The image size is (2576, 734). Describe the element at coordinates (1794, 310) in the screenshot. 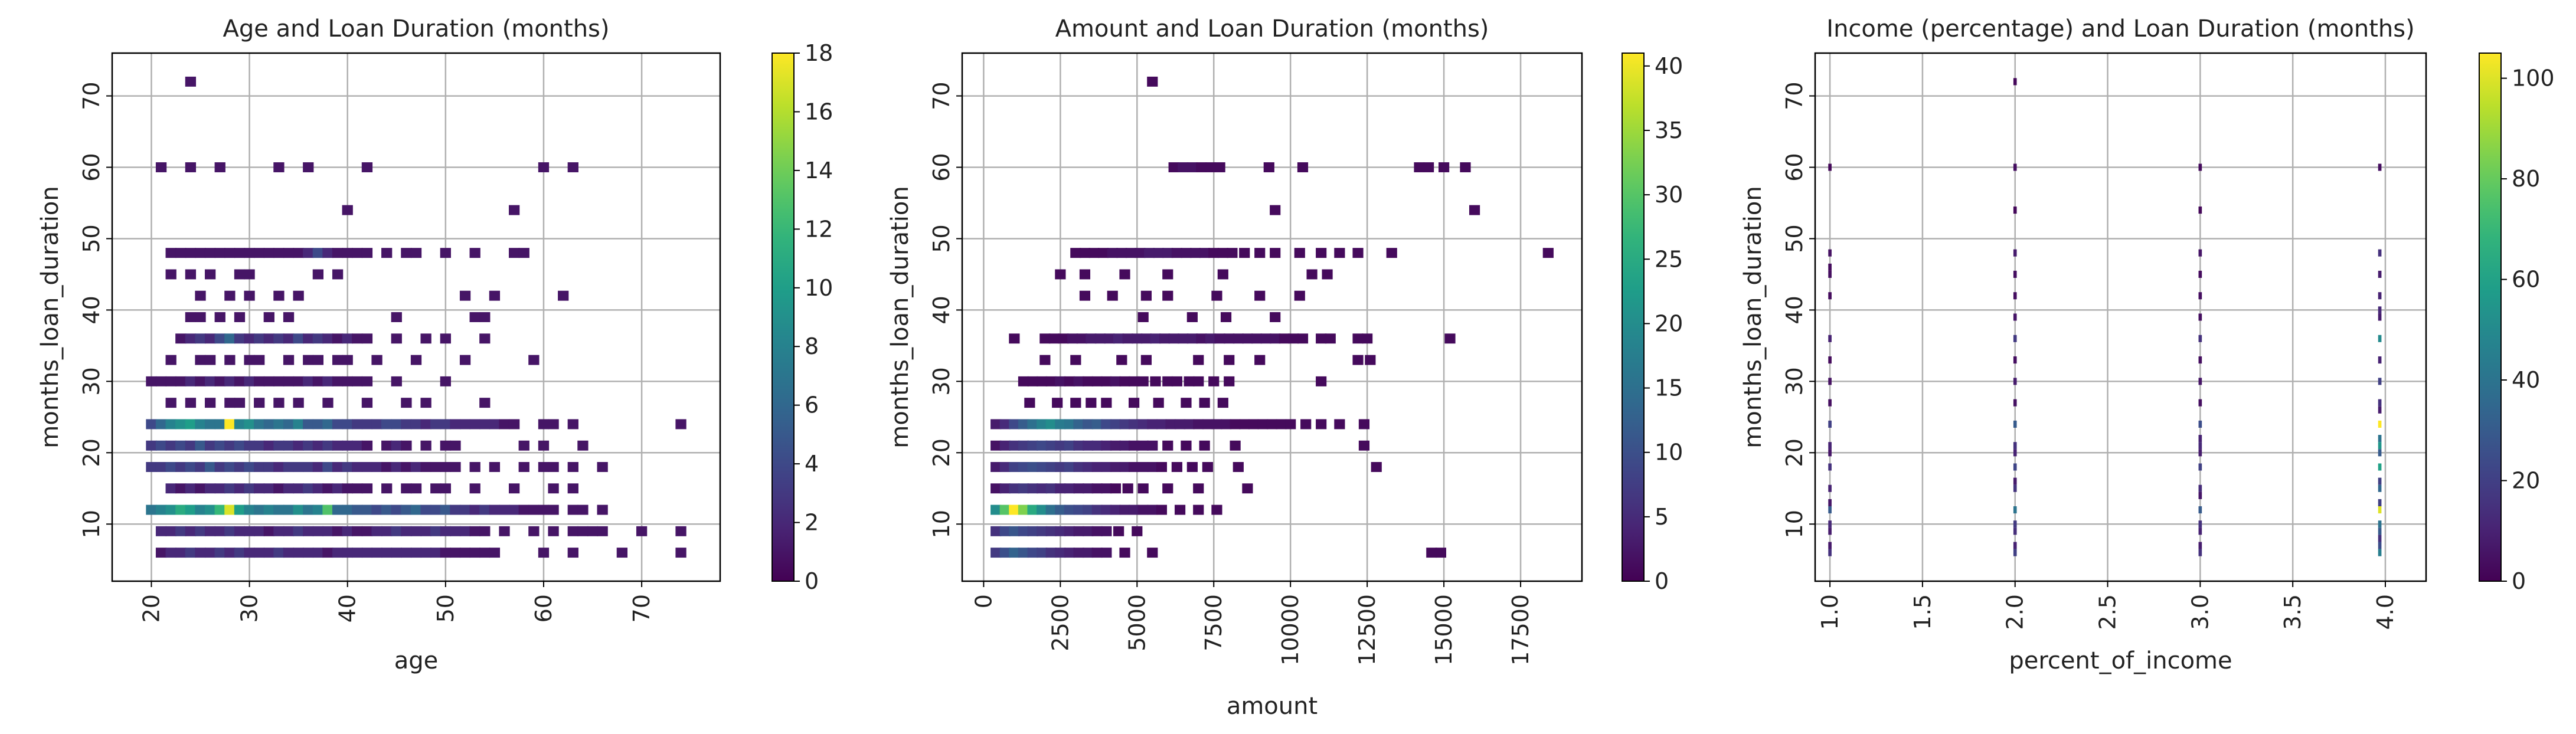

I see `y-tick-label: 40` at that location.